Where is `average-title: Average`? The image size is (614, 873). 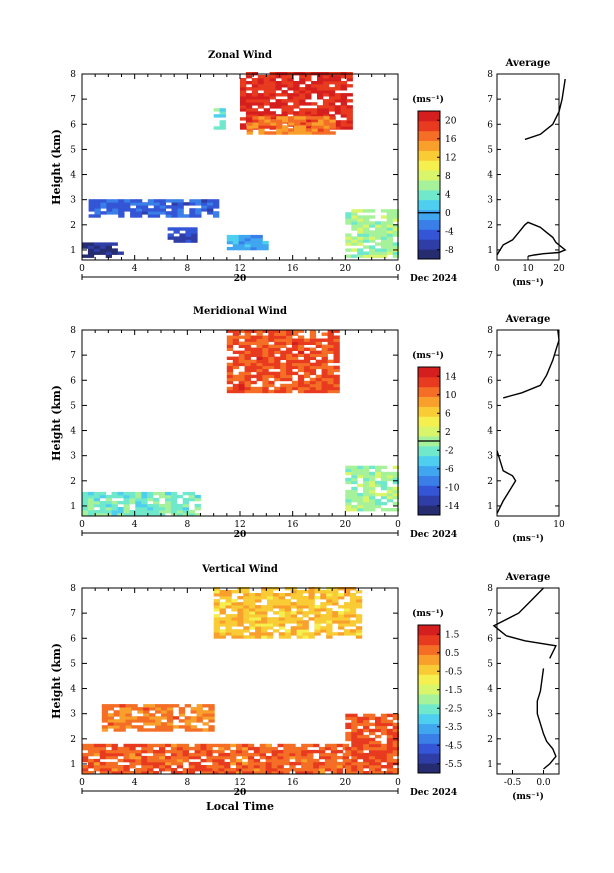
average-title: Average is located at coordinates (528, 63).